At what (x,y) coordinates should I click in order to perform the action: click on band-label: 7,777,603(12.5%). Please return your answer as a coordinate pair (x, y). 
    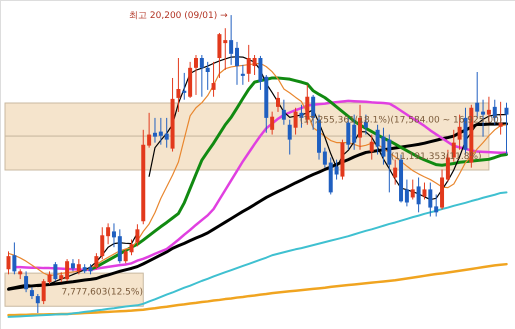
    Looking at the image, I should click on (102, 292).